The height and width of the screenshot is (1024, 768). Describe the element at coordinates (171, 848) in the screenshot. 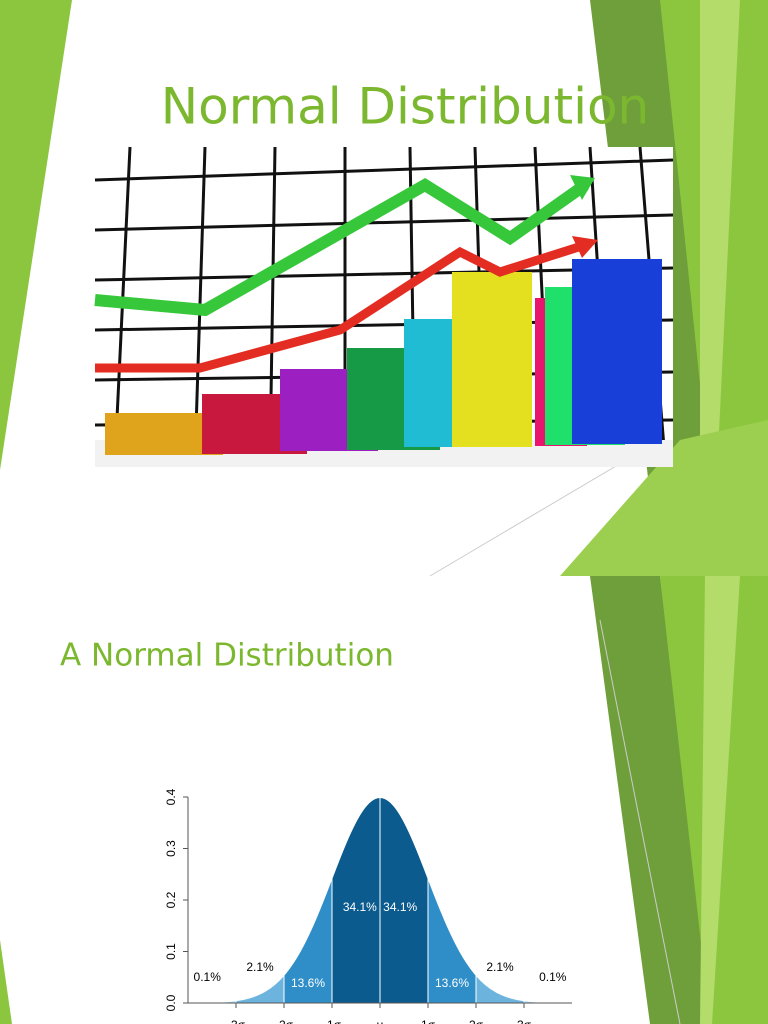

I see `y-tick-label: 0.3` at that location.